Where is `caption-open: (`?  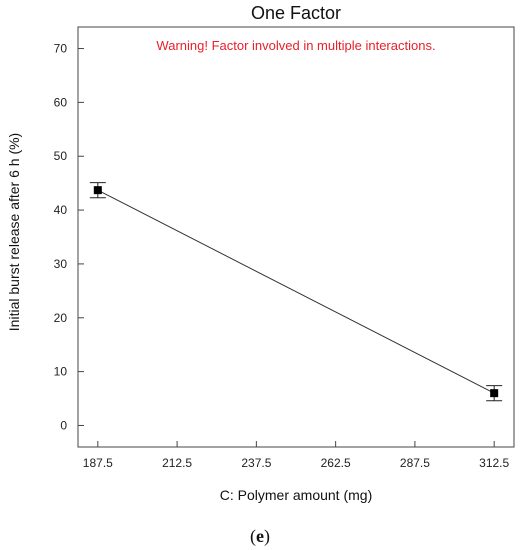
caption-open: ( is located at coordinates (253, 536).